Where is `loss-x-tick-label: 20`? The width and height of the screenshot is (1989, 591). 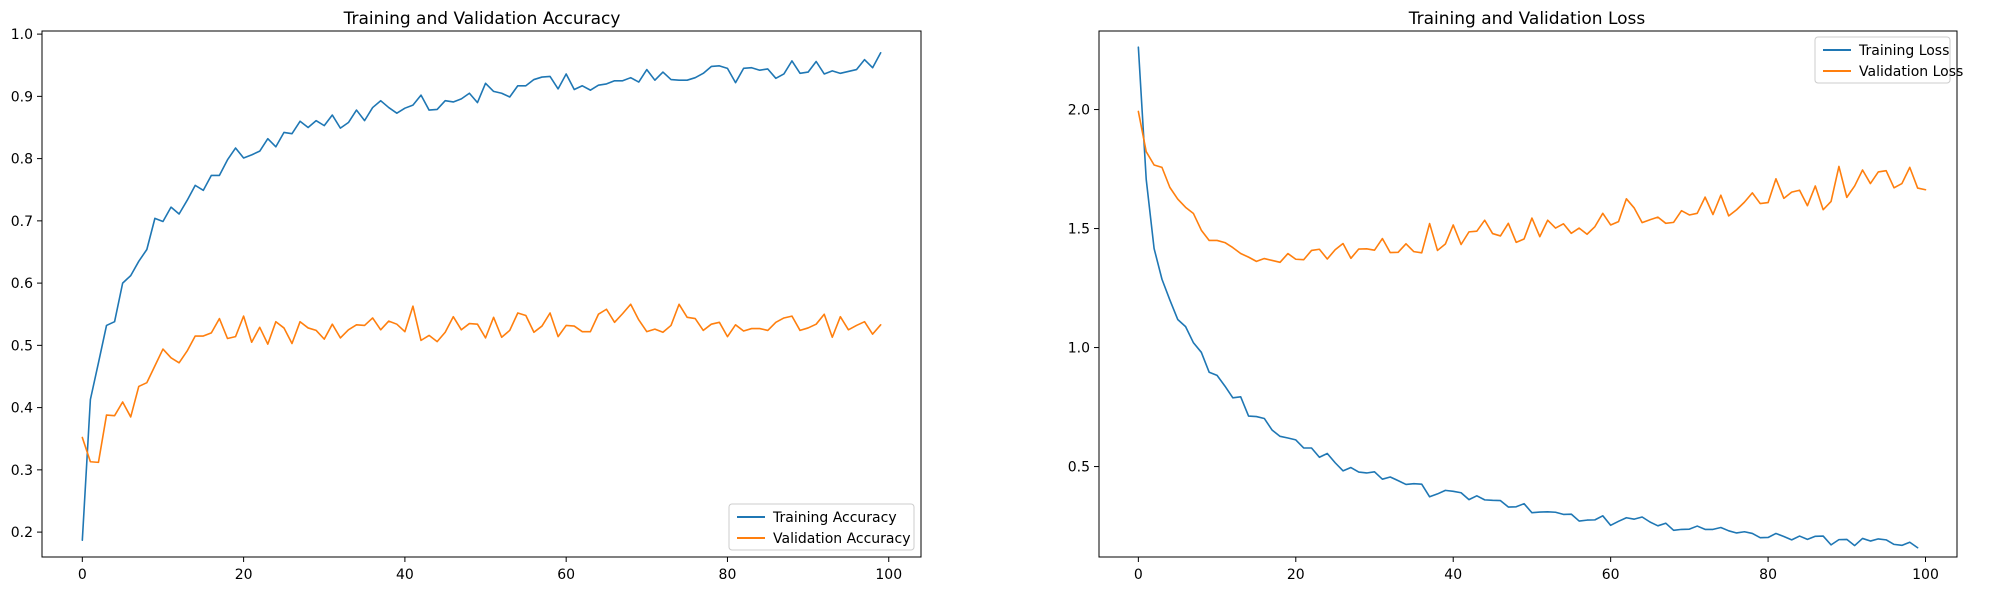 loss-x-tick-label: 20 is located at coordinates (1296, 575).